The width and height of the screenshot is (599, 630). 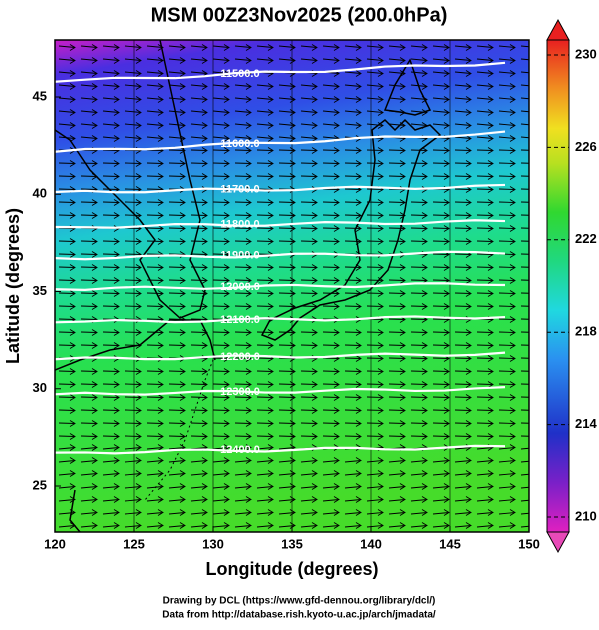 I want to click on colorbar, so click(x=558, y=286).